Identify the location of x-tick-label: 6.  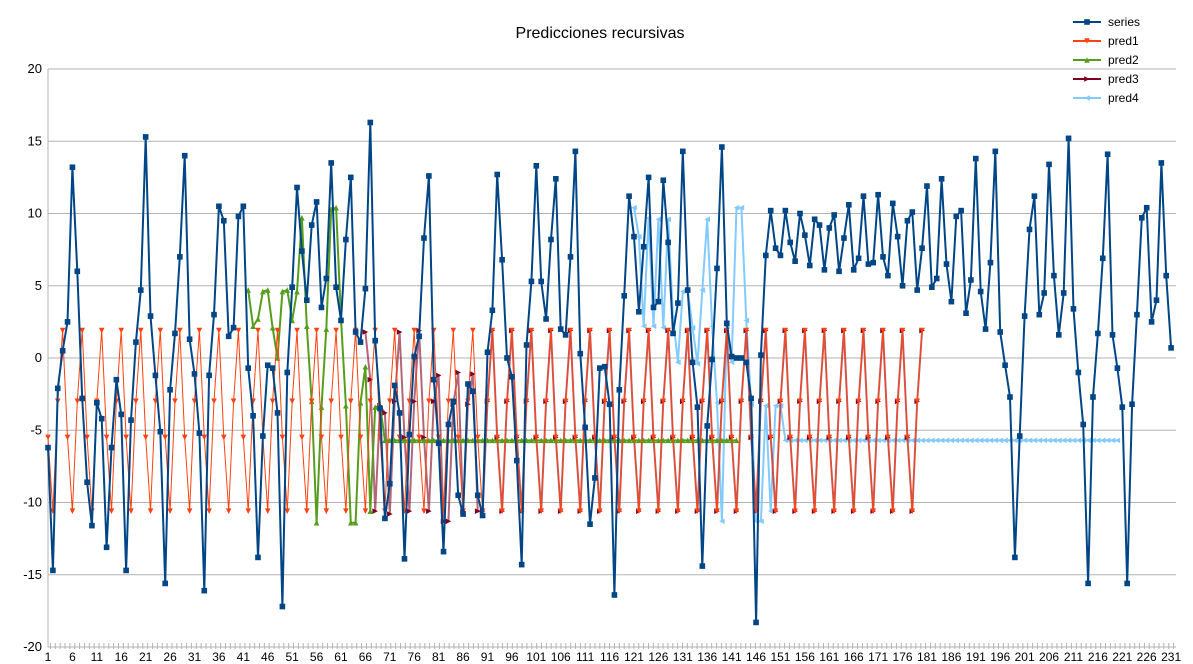
(72, 657).